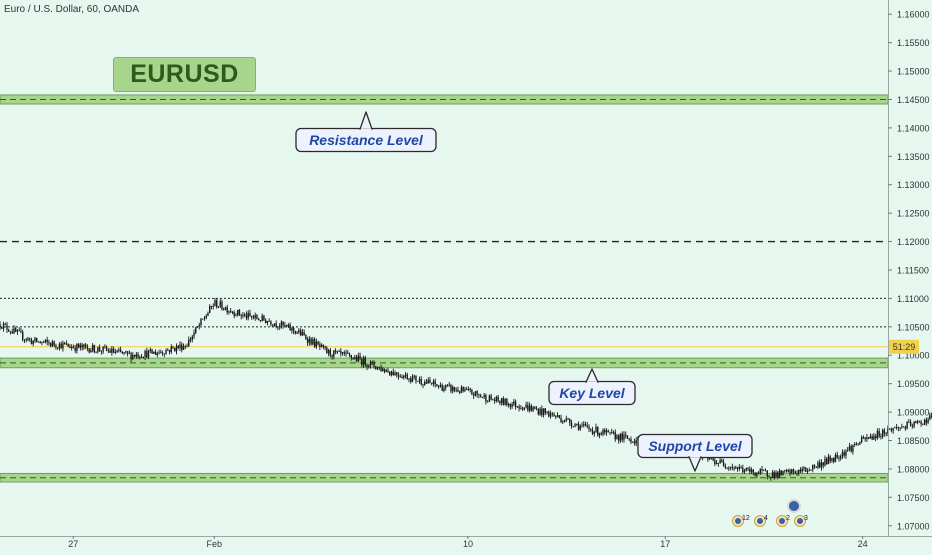 Image resolution: width=932 pixels, height=555 pixels. I want to click on price-tick-label: 1.13500, so click(913, 157).